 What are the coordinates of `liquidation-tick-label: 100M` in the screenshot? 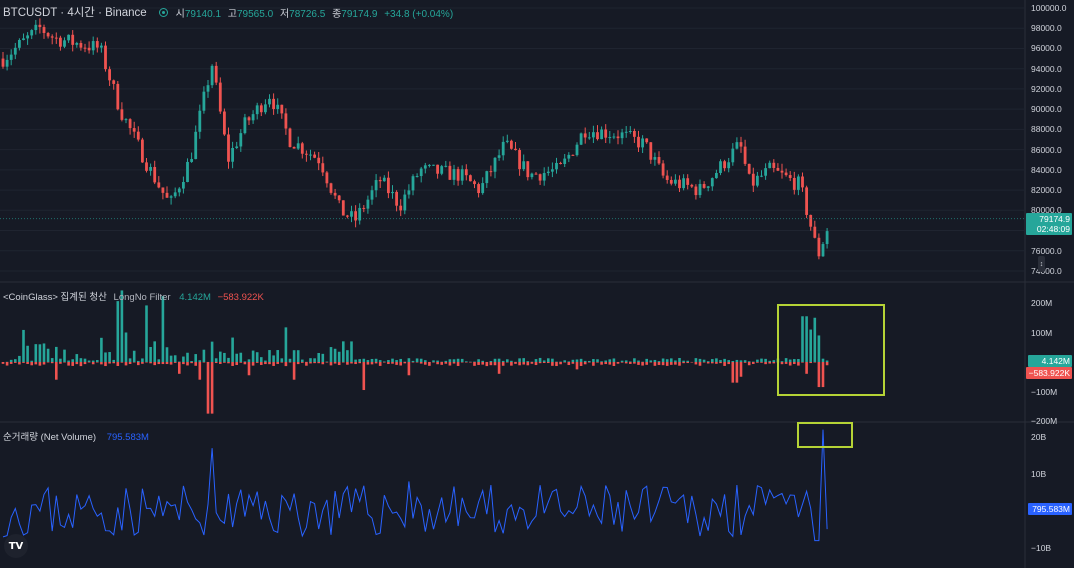 It's located at (1042, 332).